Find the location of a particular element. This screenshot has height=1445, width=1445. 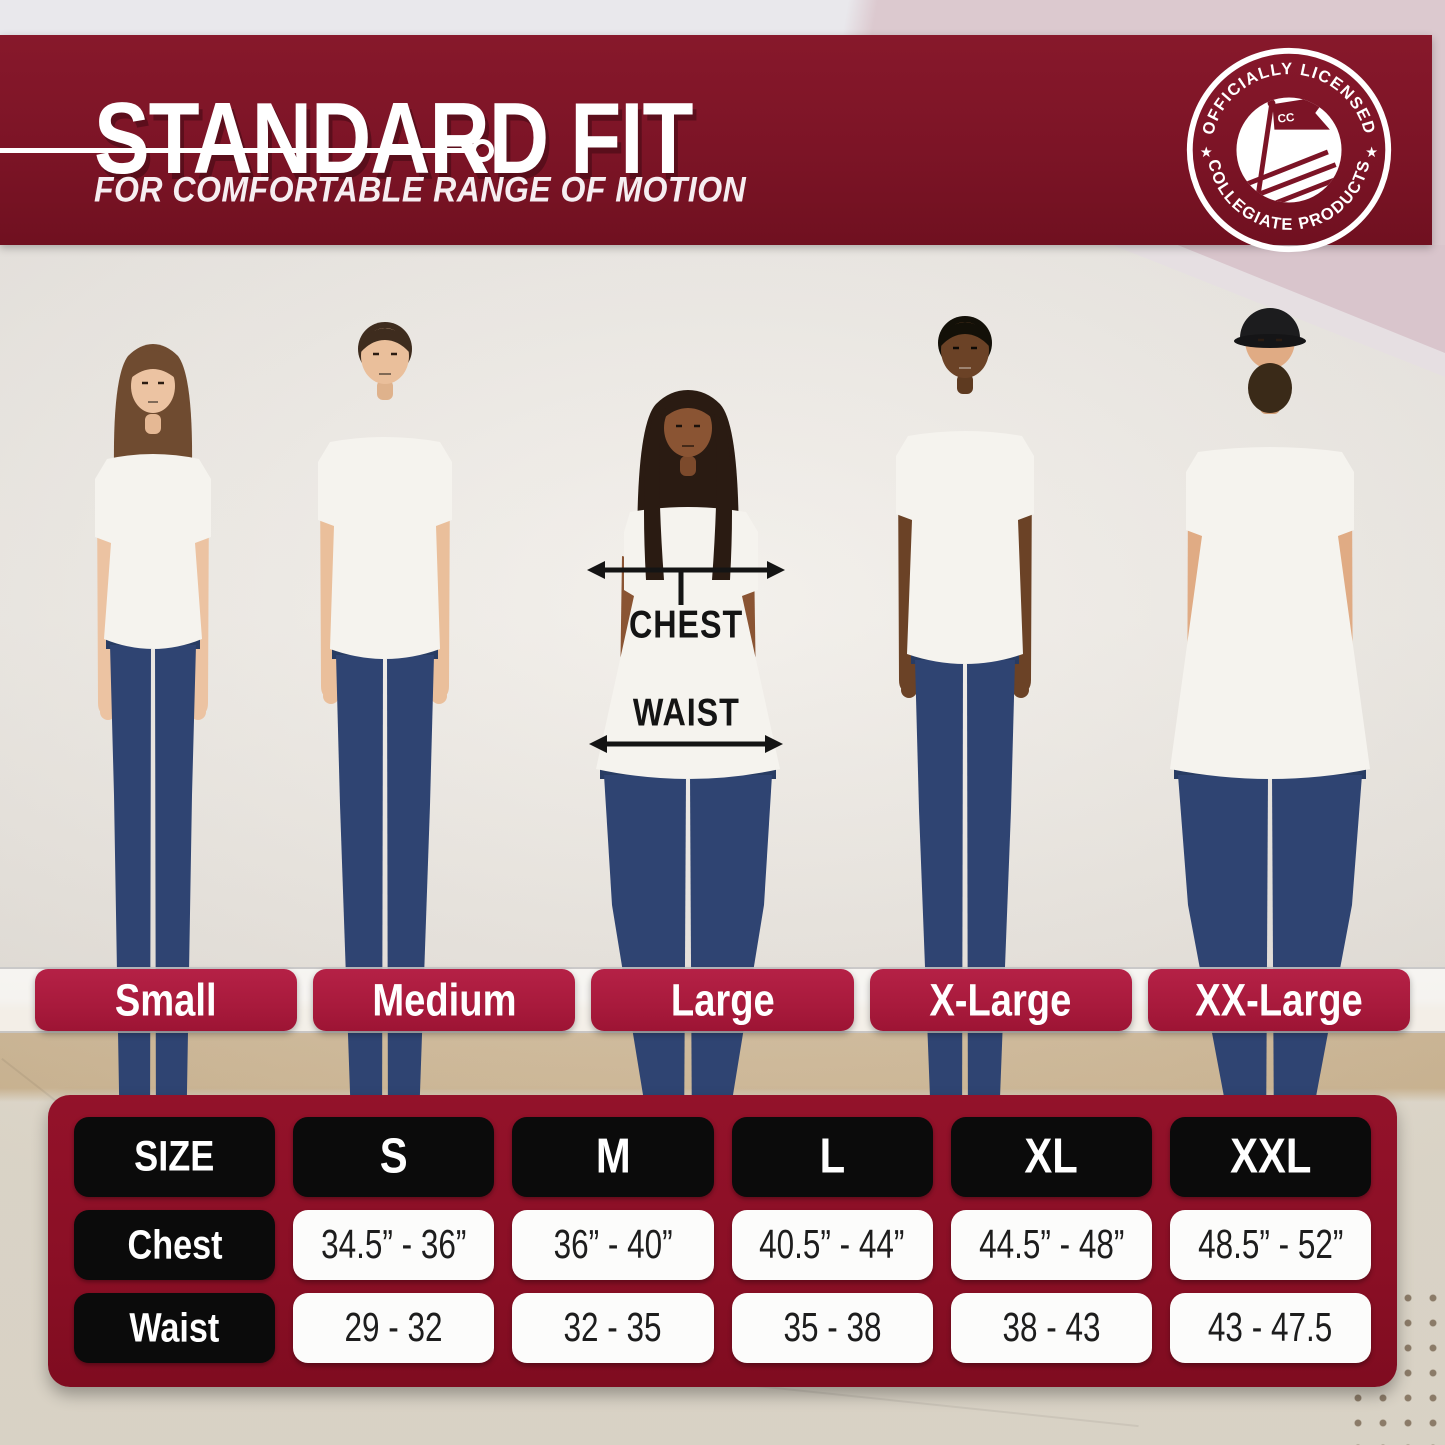

waist-value-s: 29 - 32 is located at coordinates (394, 1328).